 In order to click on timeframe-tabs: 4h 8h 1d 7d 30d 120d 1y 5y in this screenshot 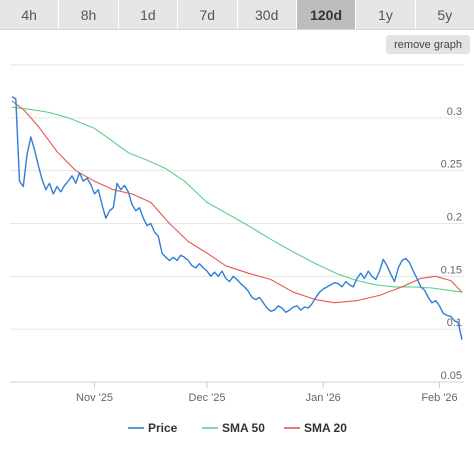, I will do `click(237, 15)`.